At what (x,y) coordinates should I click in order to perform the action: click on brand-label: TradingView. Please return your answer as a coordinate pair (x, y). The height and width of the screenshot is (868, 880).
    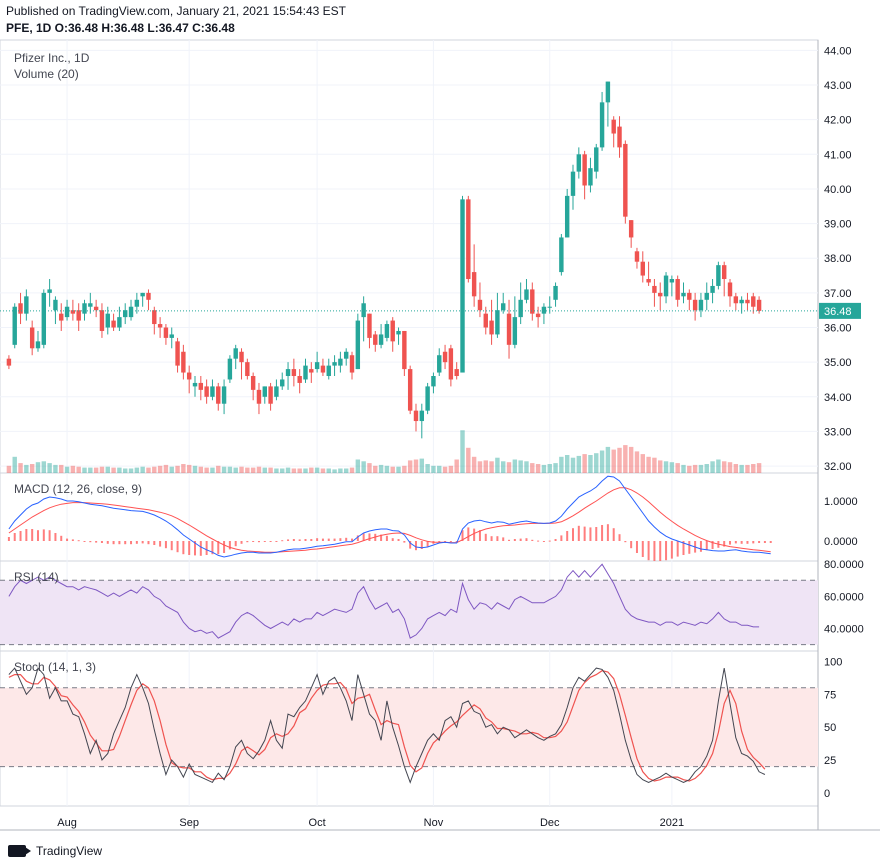
    Looking at the image, I should click on (69, 851).